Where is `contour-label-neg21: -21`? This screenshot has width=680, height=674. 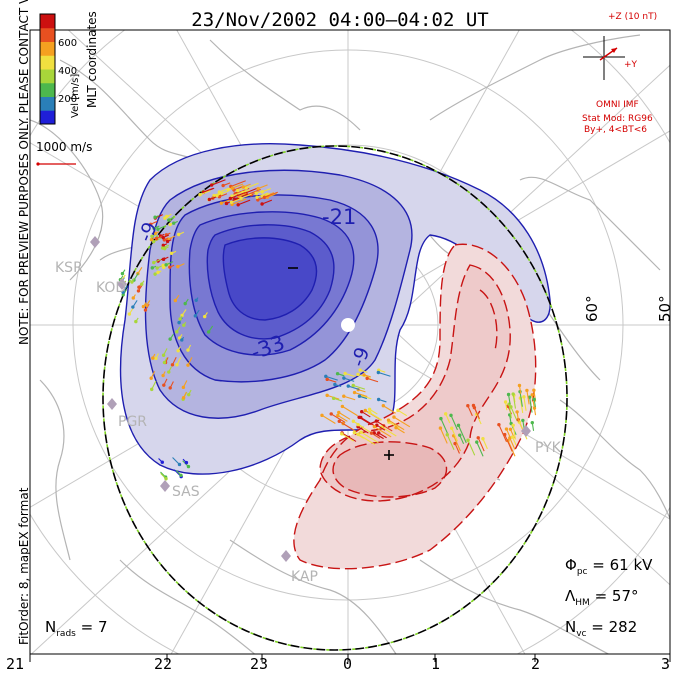 contour-label-neg21: -21 is located at coordinates (339, 217).